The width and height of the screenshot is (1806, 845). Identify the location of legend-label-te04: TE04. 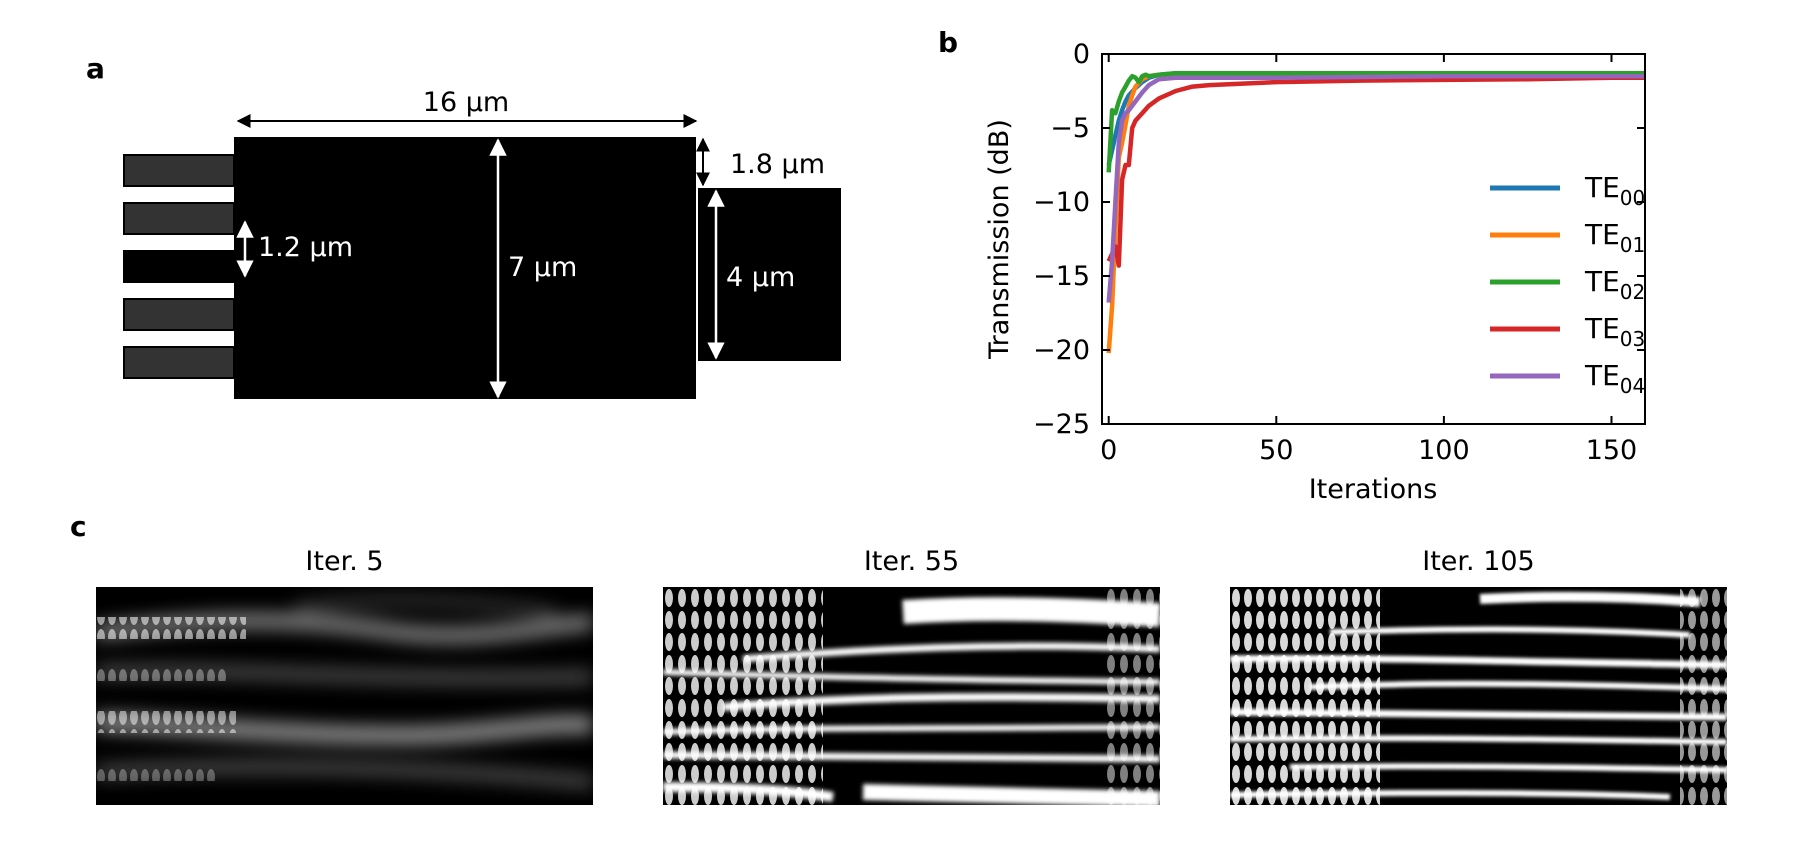
(1614, 378).